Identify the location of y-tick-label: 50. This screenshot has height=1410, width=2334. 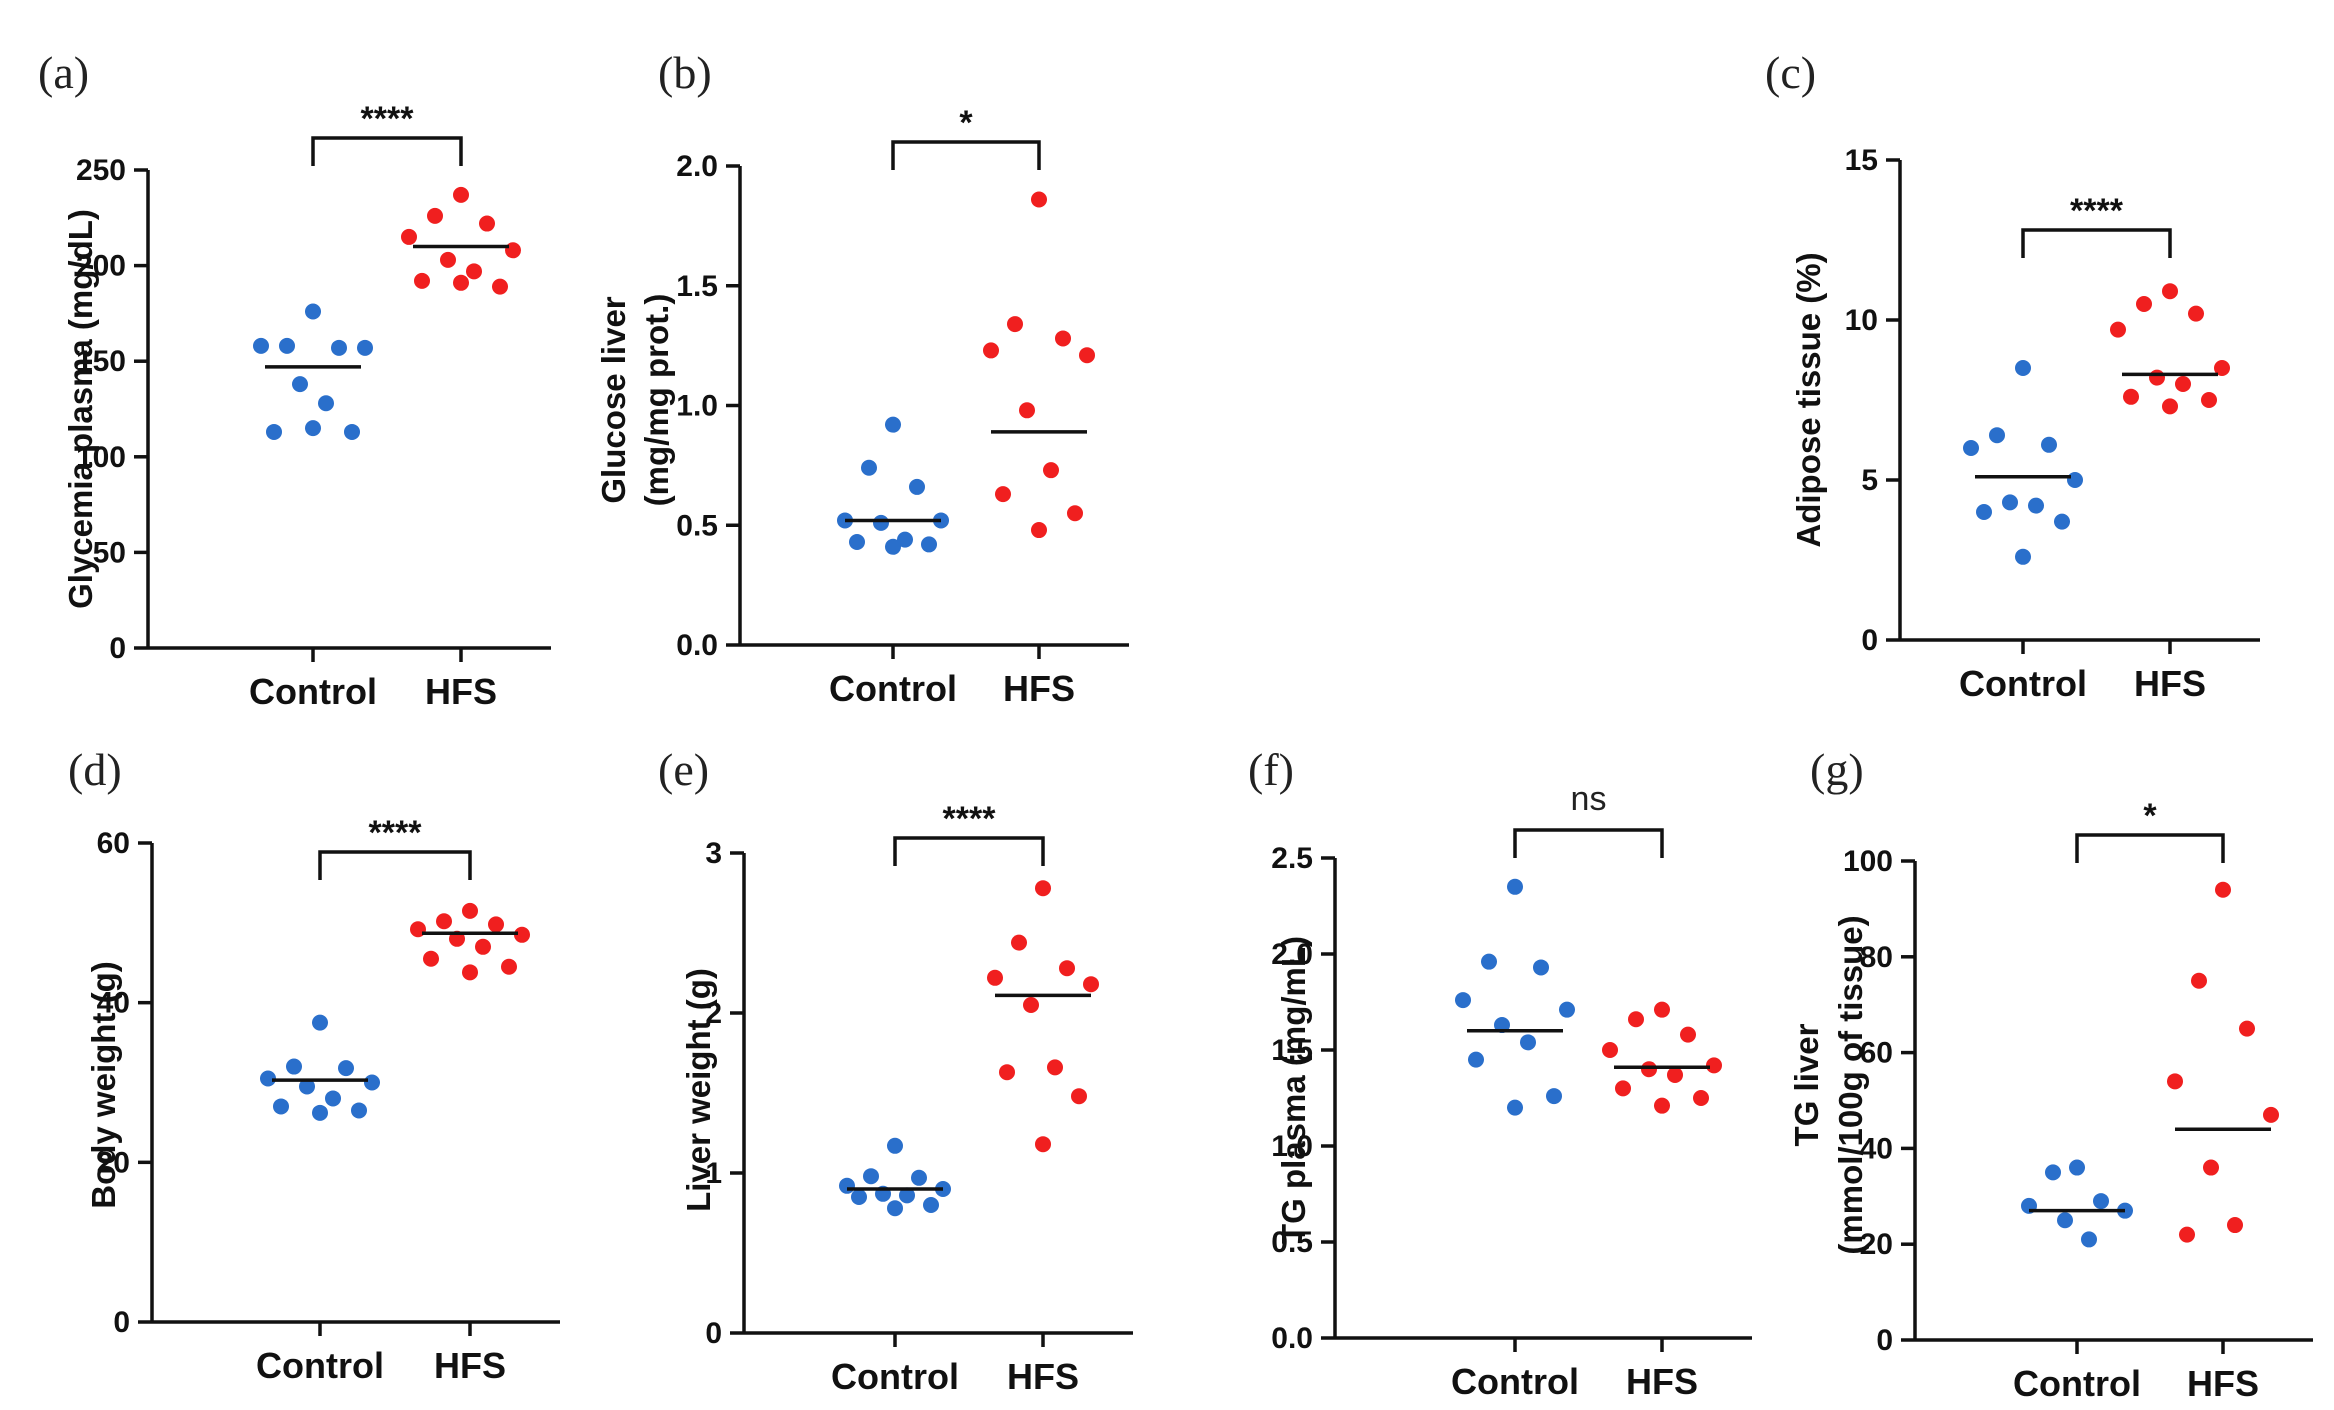
(109, 552).